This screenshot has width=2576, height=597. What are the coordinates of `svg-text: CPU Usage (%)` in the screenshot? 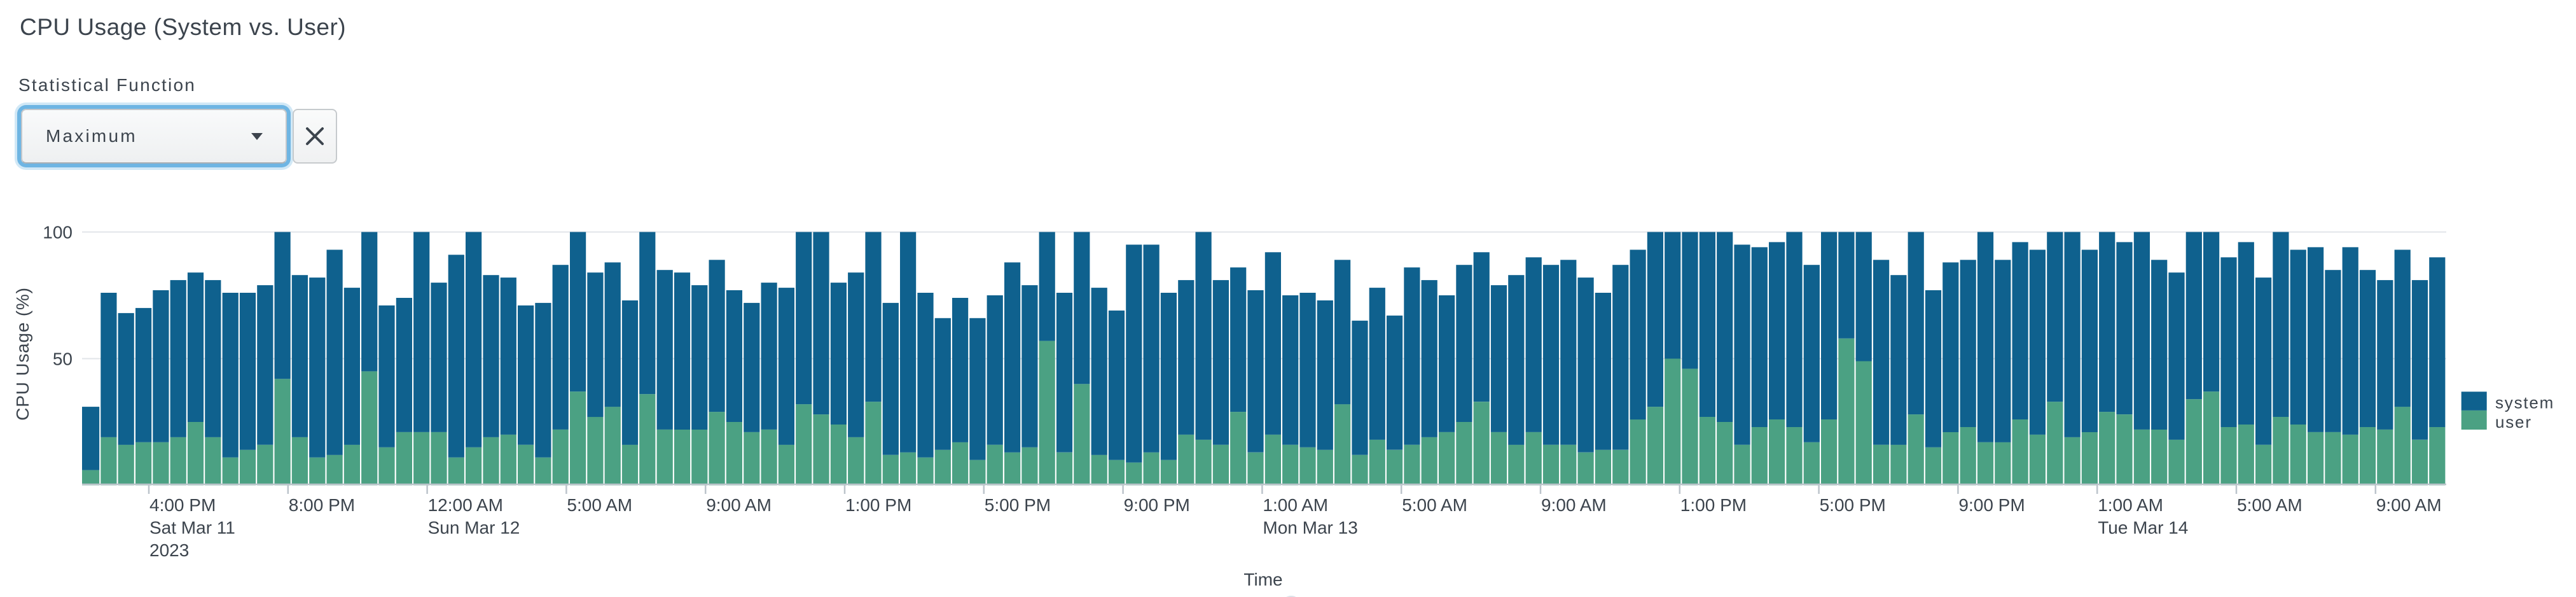 It's located at (22, 354).